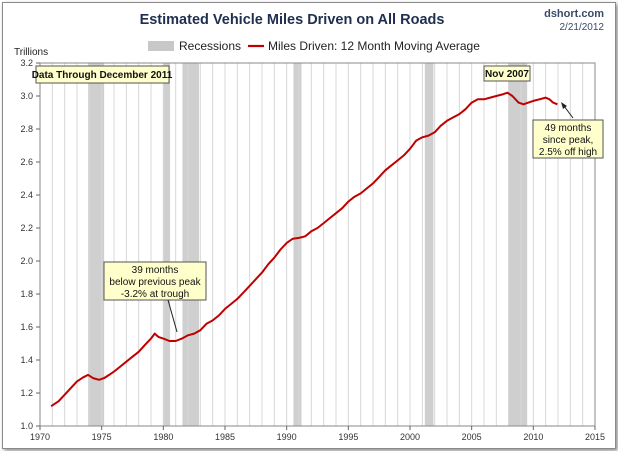 The width and height of the screenshot is (618, 451). What do you see at coordinates (161, 46) in the screenshot?
I see `legend-recession-swatch` at bounding box center [161, 46].